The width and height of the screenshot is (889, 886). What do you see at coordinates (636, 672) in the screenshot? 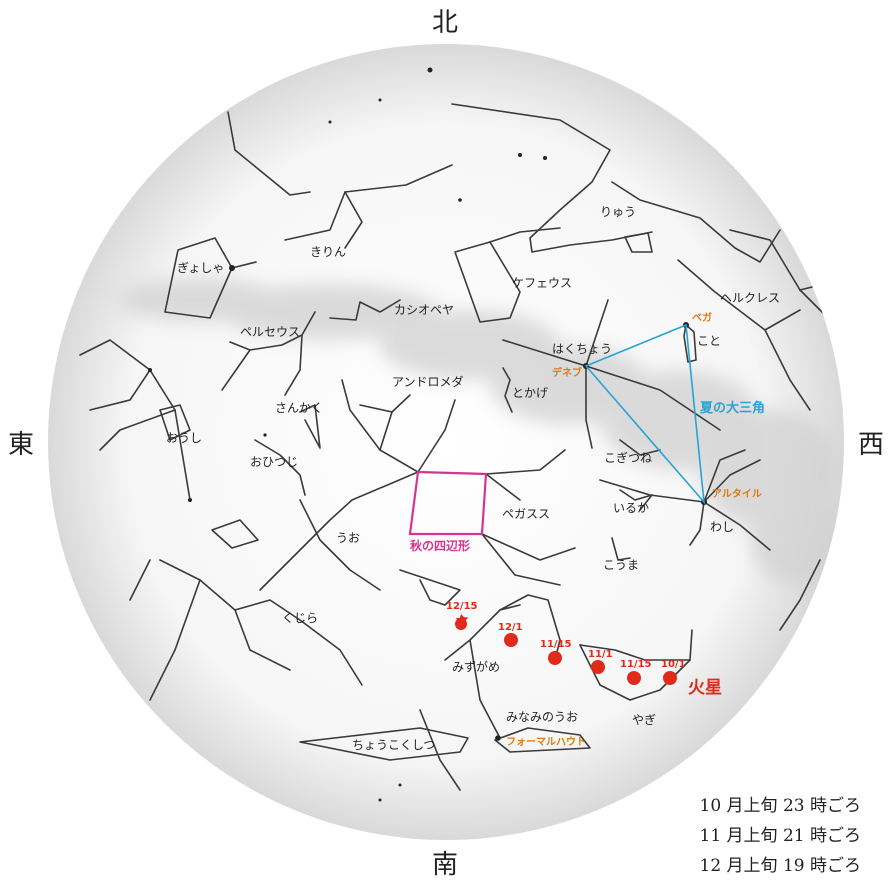
I see `mars-marker-11-15-b: 11/15` at bounding box center [636, 672].